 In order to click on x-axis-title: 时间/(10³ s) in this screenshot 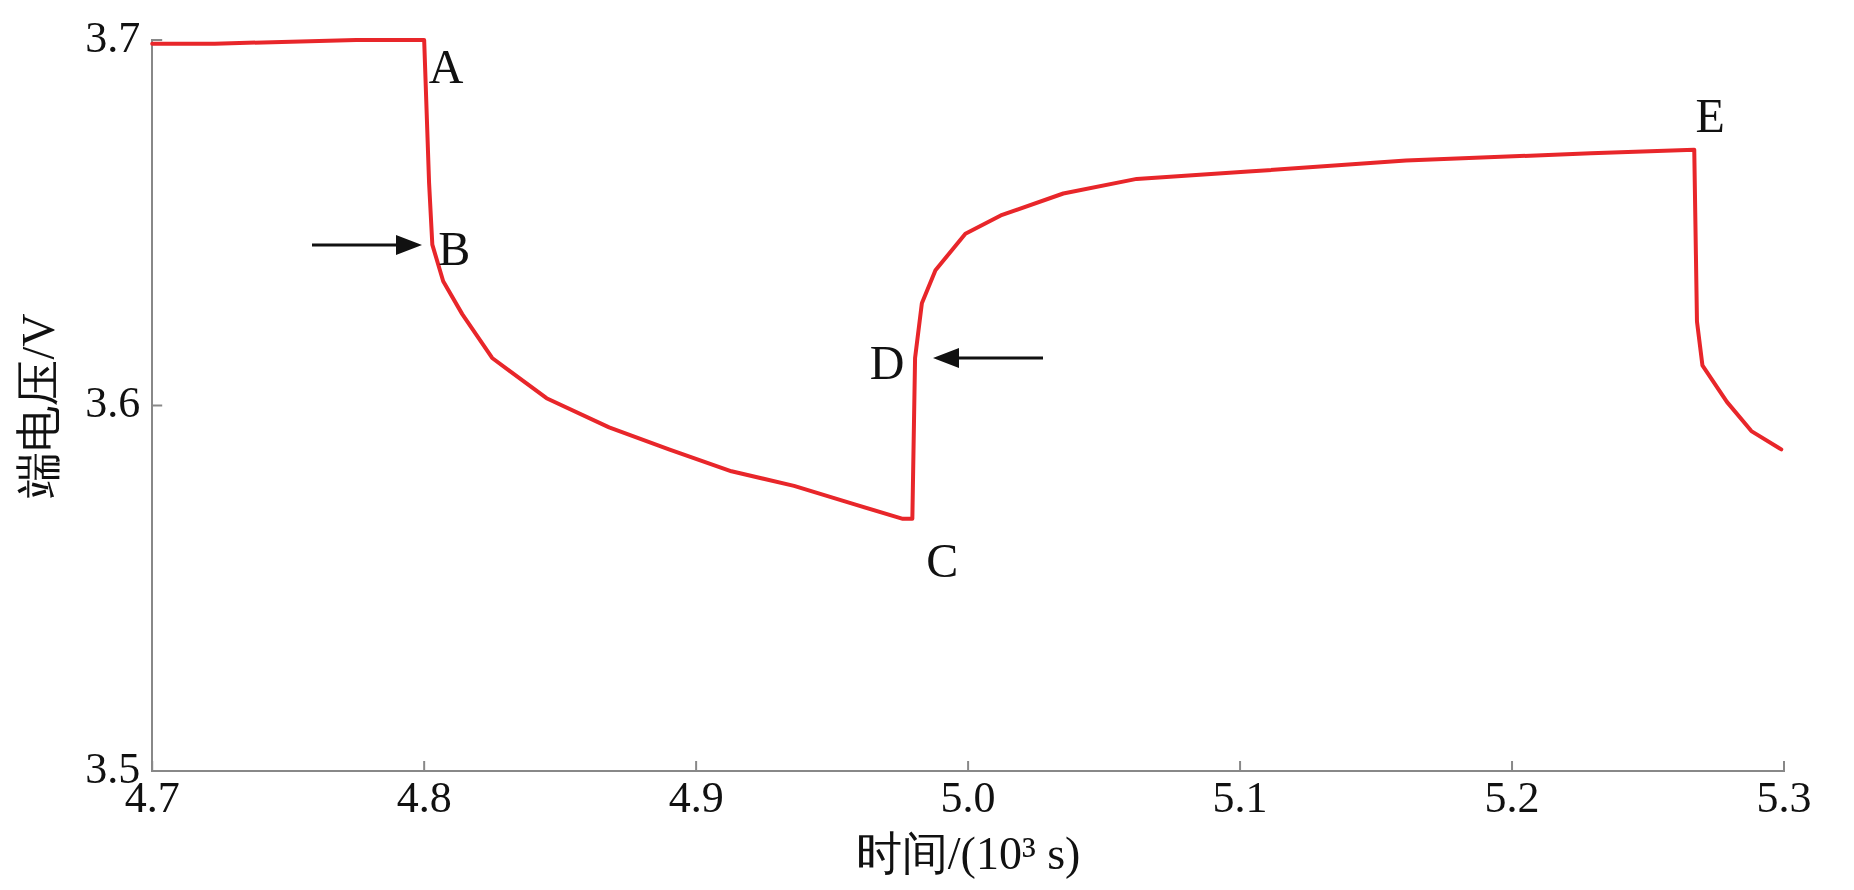, I will do `click(968, 854)`.